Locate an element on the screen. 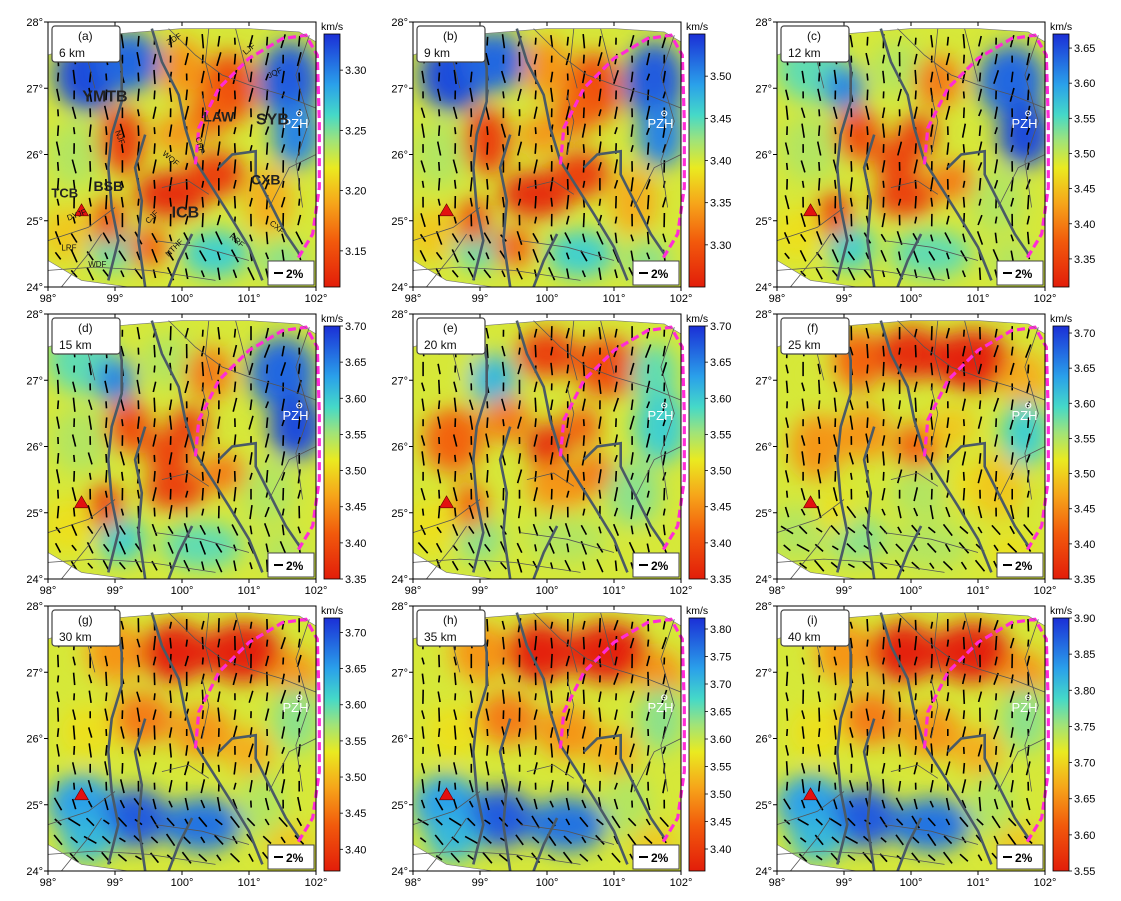 This screenshot has height=901, width=1121. city-dot-icon is located at coordinates (1028, 405).